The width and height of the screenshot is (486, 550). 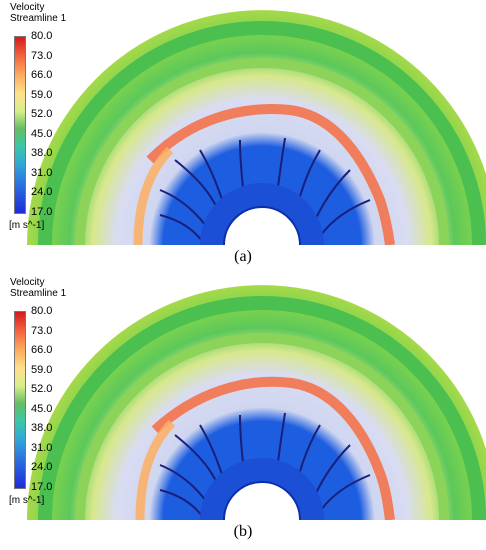 I want to click on caption: (b), so click(x=243, y=531).